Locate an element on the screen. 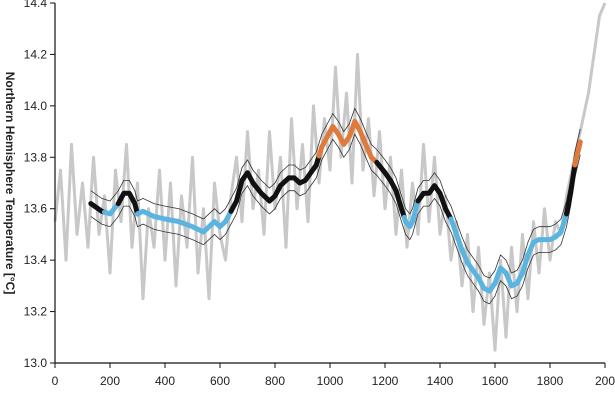  y-tick-label: 14.2 is located at coordinates (36, 54).